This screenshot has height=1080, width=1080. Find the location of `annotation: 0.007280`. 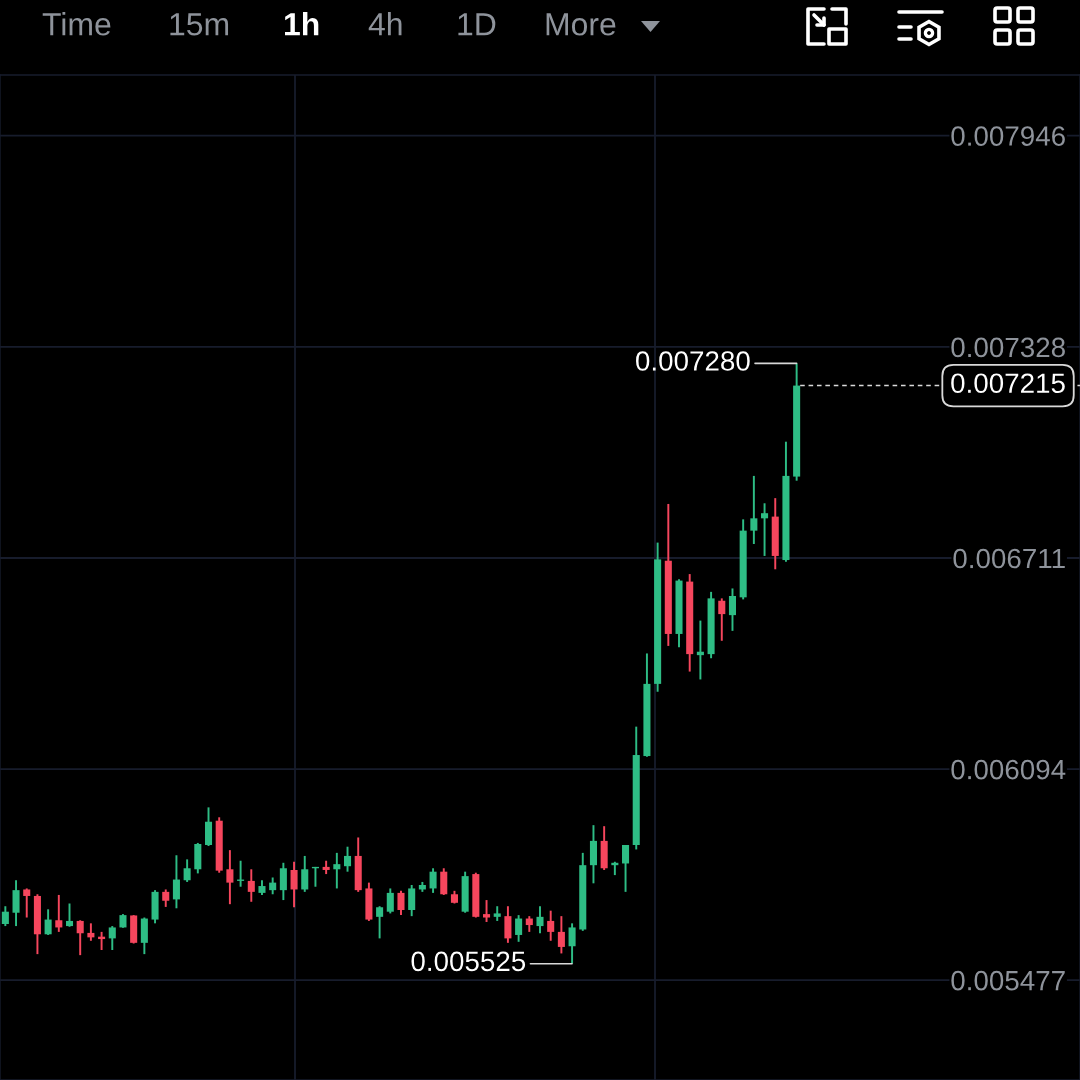

annotation: 0.007280 is located at coordinates (693, 361).